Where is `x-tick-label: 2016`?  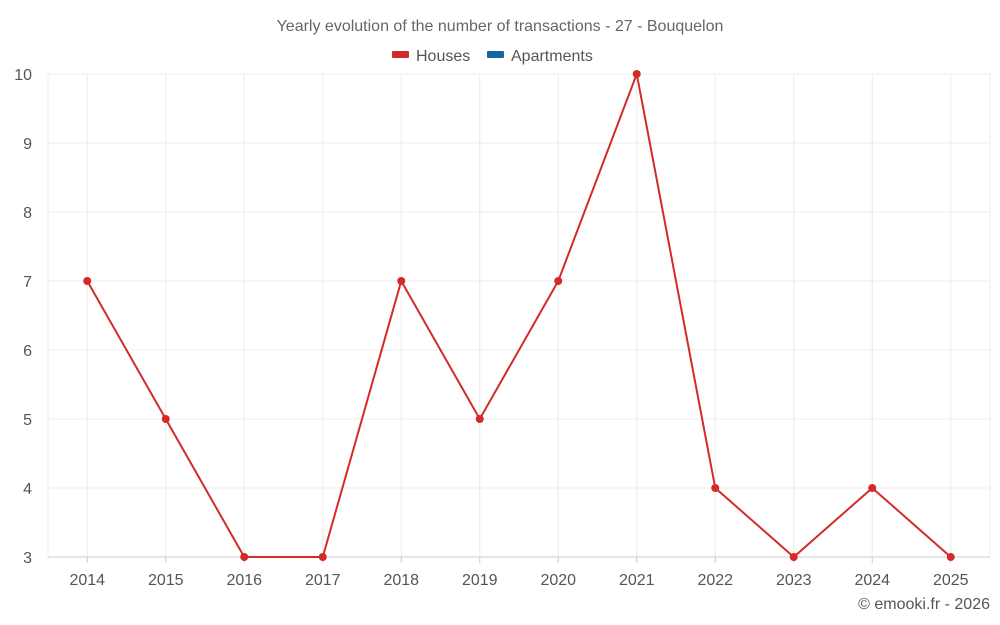 x-tick-label: 2016 is located at coordinates (244, 580).